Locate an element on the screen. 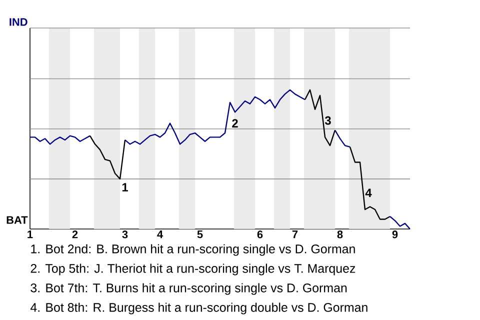 This screenshot has width=480, height=320. text: IND is located at coordinates (19, 22).